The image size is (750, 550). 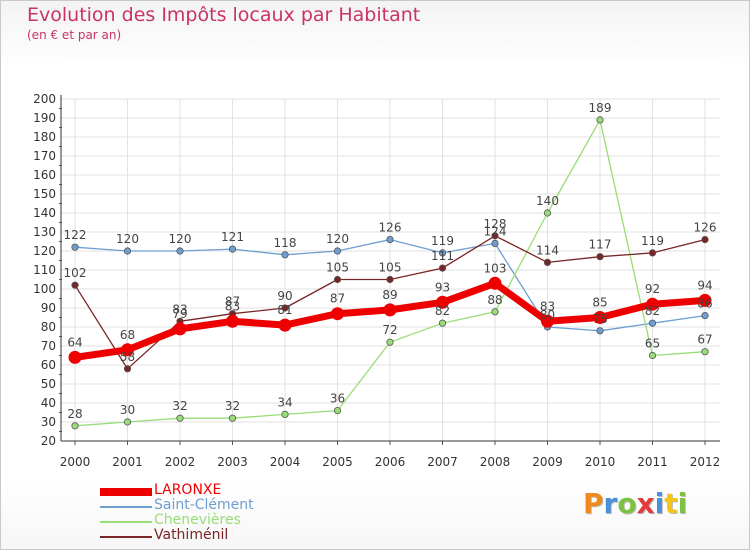 I want to click on logo-letter: t, so click(x=671, y=503).